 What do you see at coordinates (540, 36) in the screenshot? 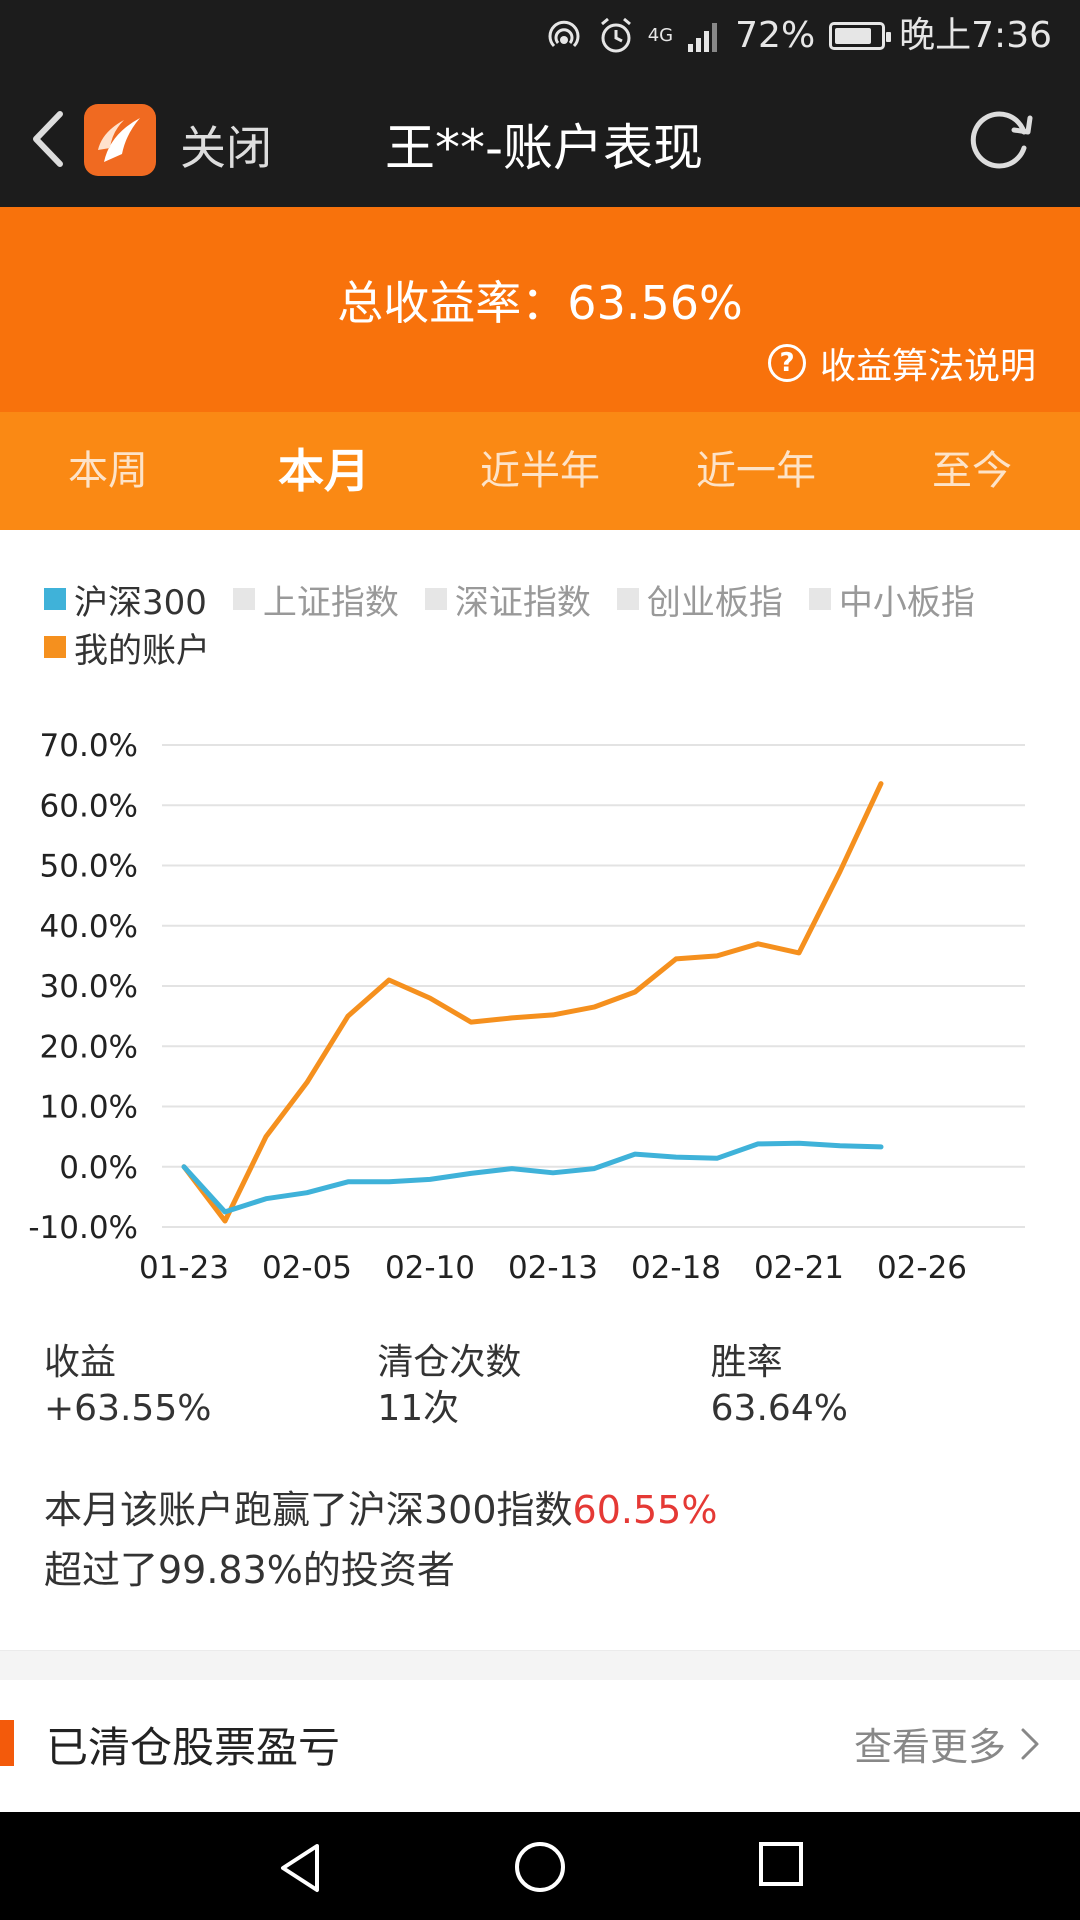
I see `status-bar: 4G 72% 晚上7:36` at bounding box center [540, 36].